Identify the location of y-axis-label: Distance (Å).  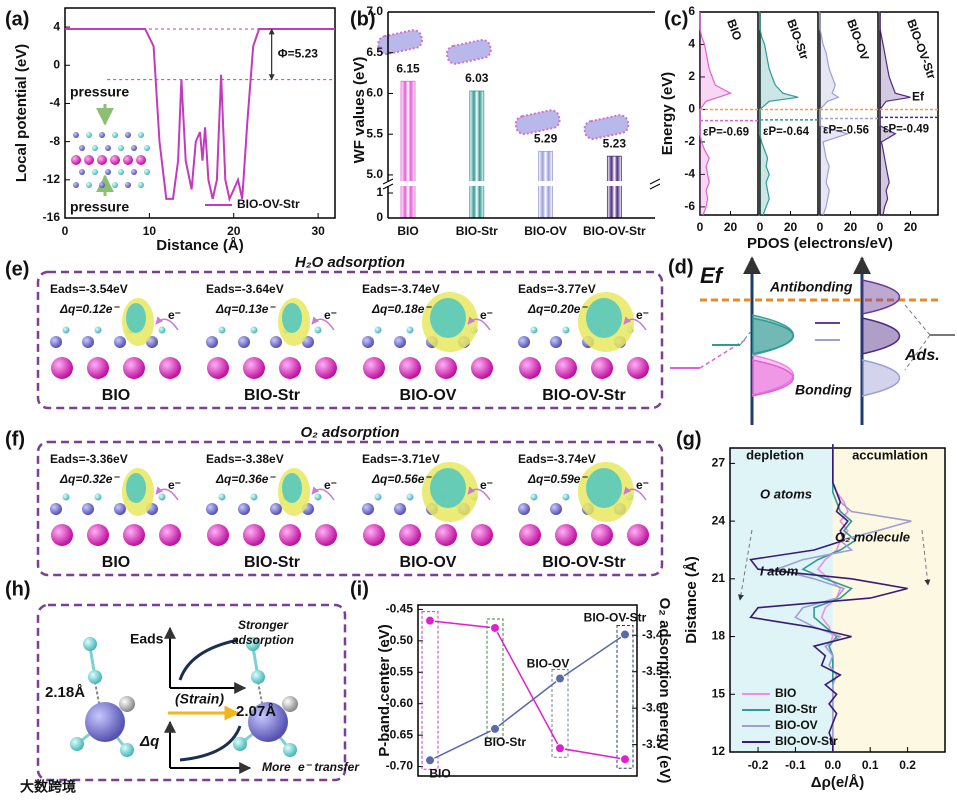
(691, 600).